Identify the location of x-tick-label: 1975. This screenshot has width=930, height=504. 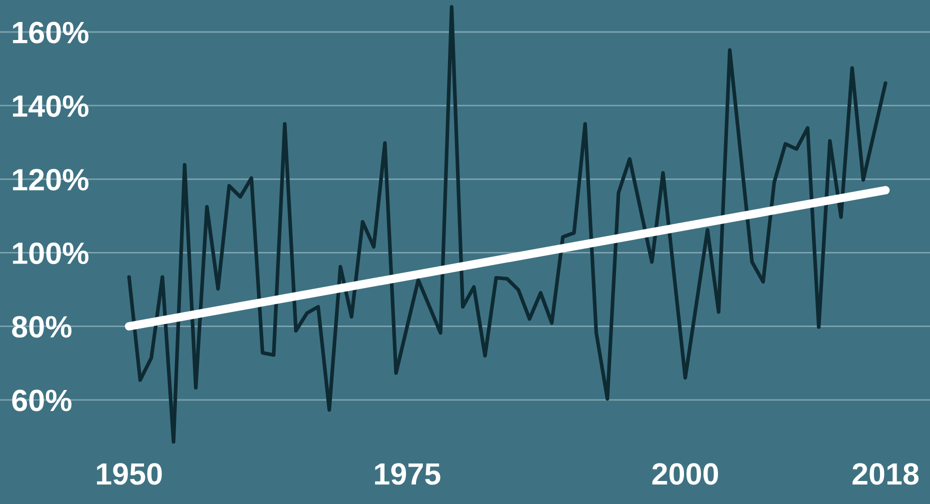
(407, 474).